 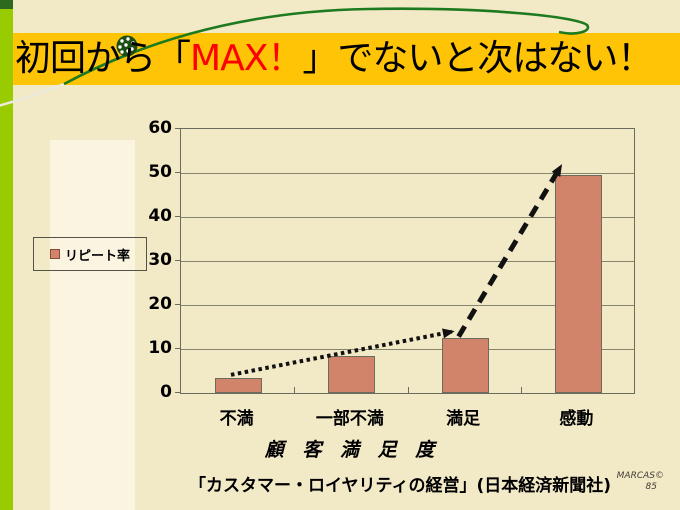 What do you see at coordinates (103, 58) in the screenshot?
I see `title-pre: 初回から「` at bounding box center [103, 58].